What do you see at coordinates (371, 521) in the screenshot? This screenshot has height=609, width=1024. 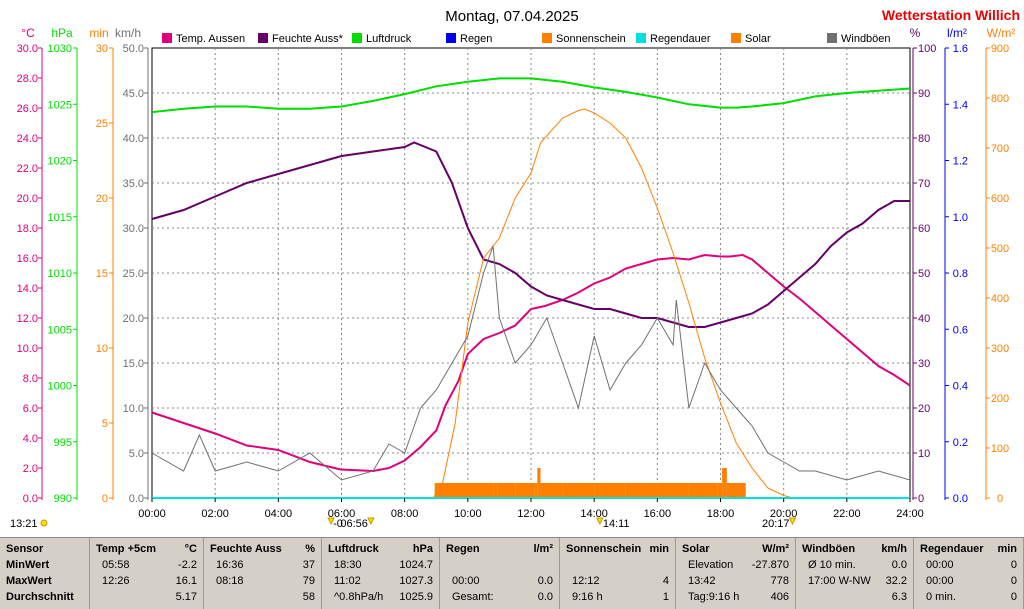 I see `sunrise-marker` at bounding box center [371, 521].